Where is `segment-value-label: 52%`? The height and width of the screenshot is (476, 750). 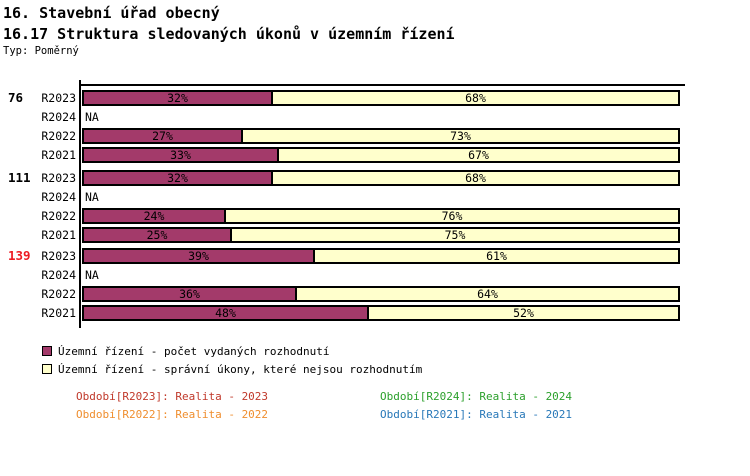 segment-value-label: 52% is located at coordinates (523, 313).